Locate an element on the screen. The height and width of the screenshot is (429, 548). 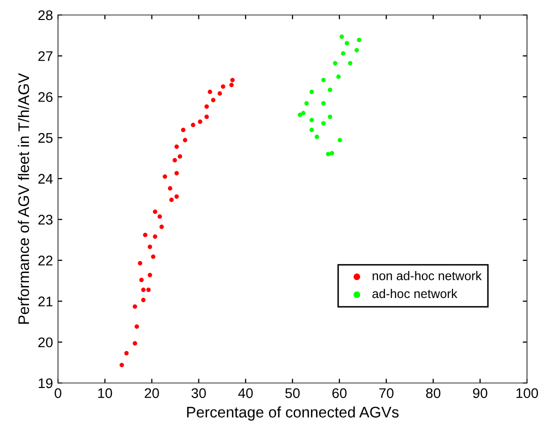
x-tick-label: 10 is located at coordinates (105, 393).